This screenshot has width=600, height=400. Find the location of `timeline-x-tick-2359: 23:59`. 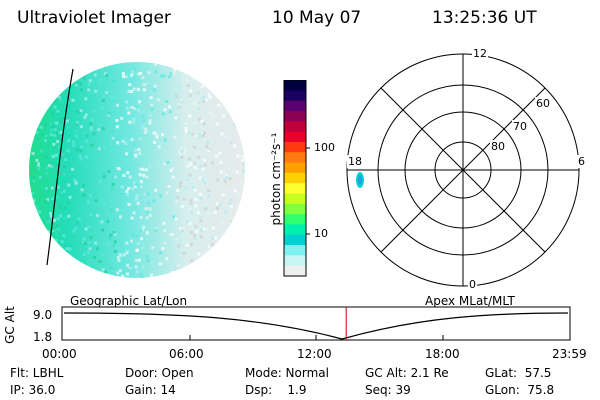

timeline-x-tick-2359: 23:59 is located at coordinates (569, 354).